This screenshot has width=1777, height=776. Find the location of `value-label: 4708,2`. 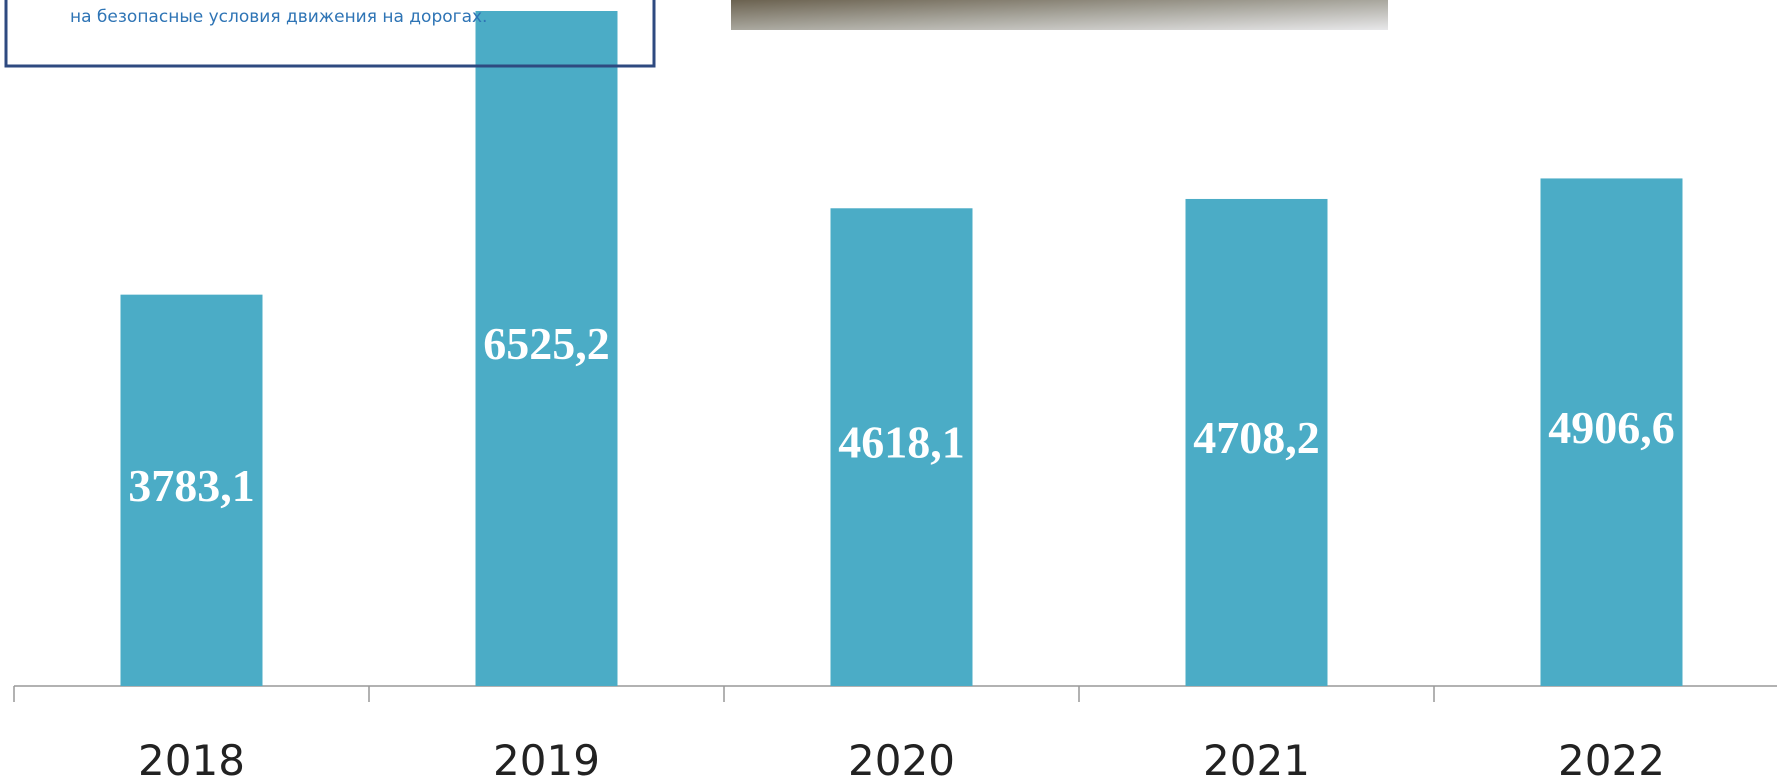

value-label: 4708,2 is located at coordinates (1256, 437).